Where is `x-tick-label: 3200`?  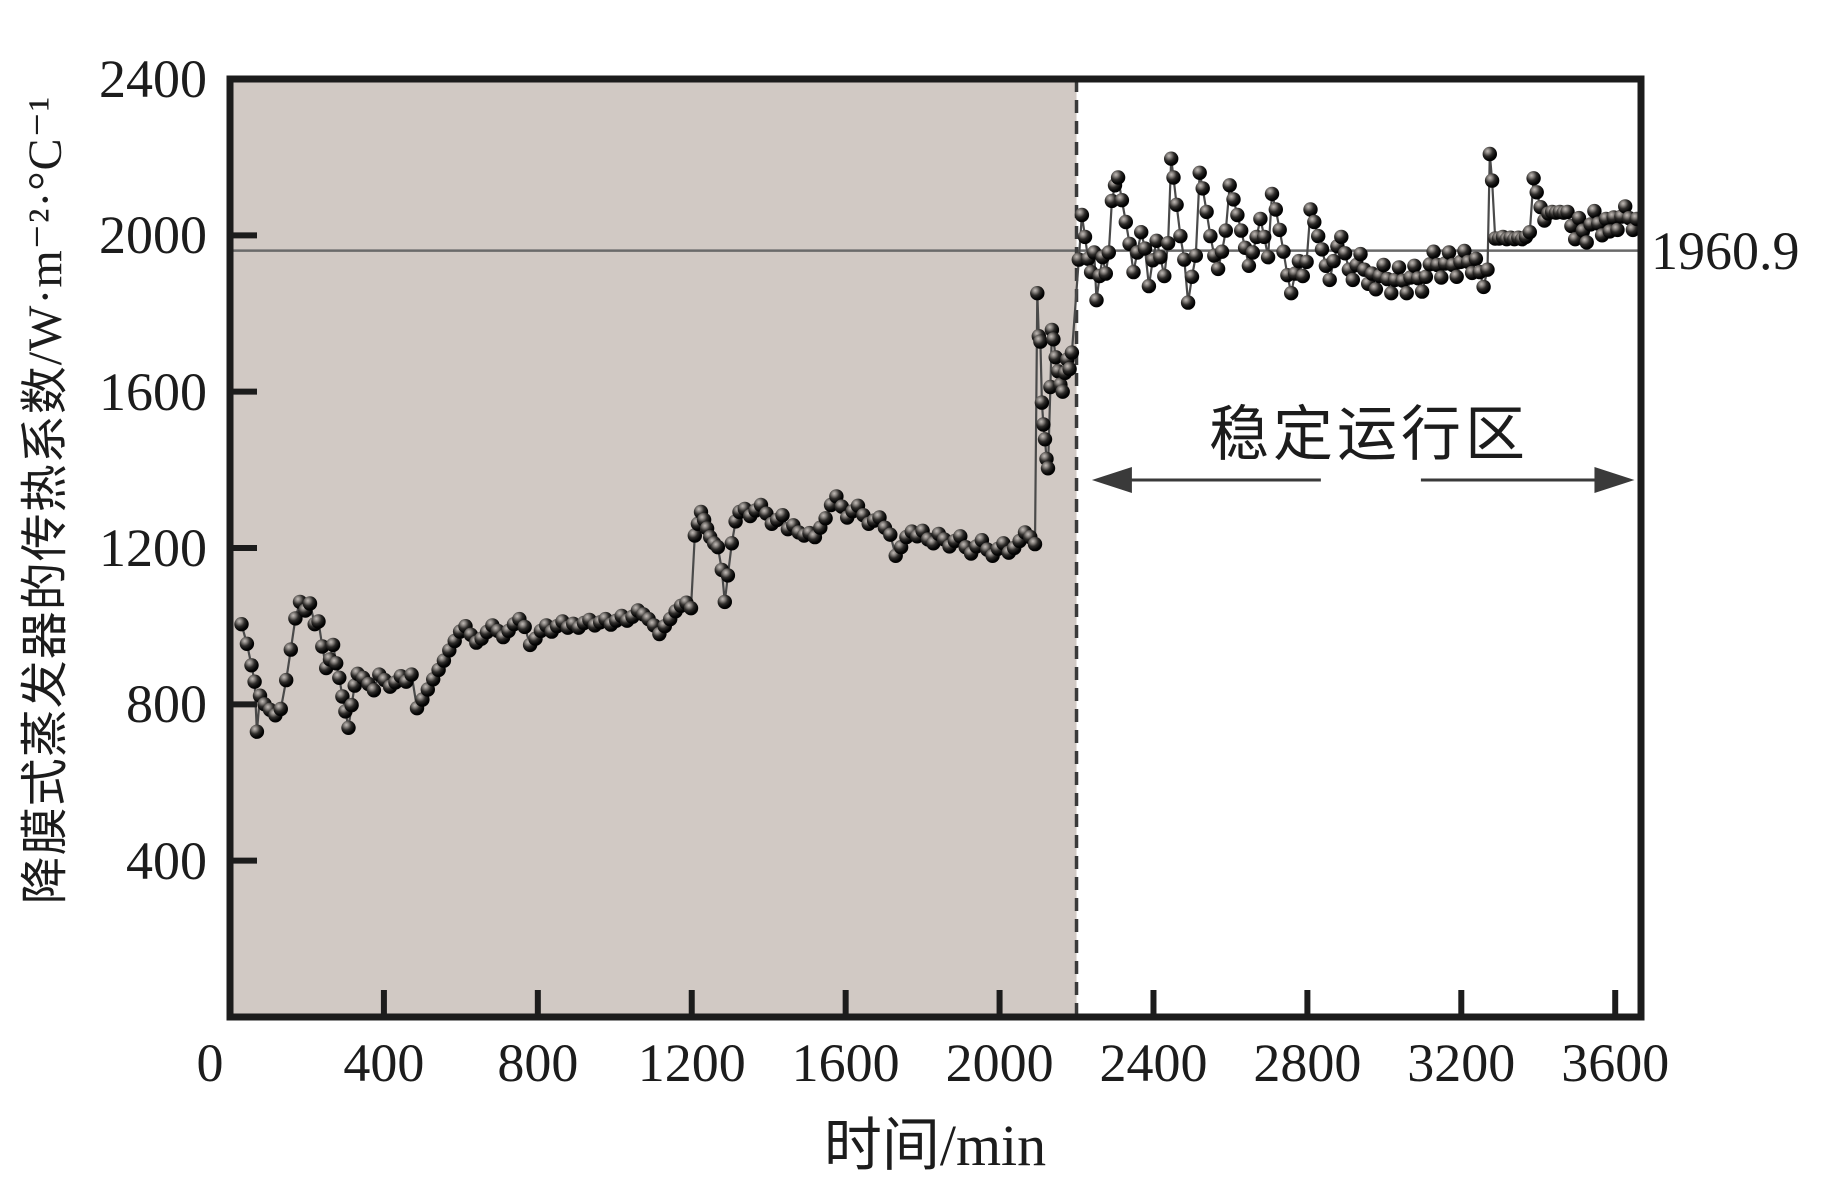
x-tick-label: 3200 is located at coordinates (1461, 1063).